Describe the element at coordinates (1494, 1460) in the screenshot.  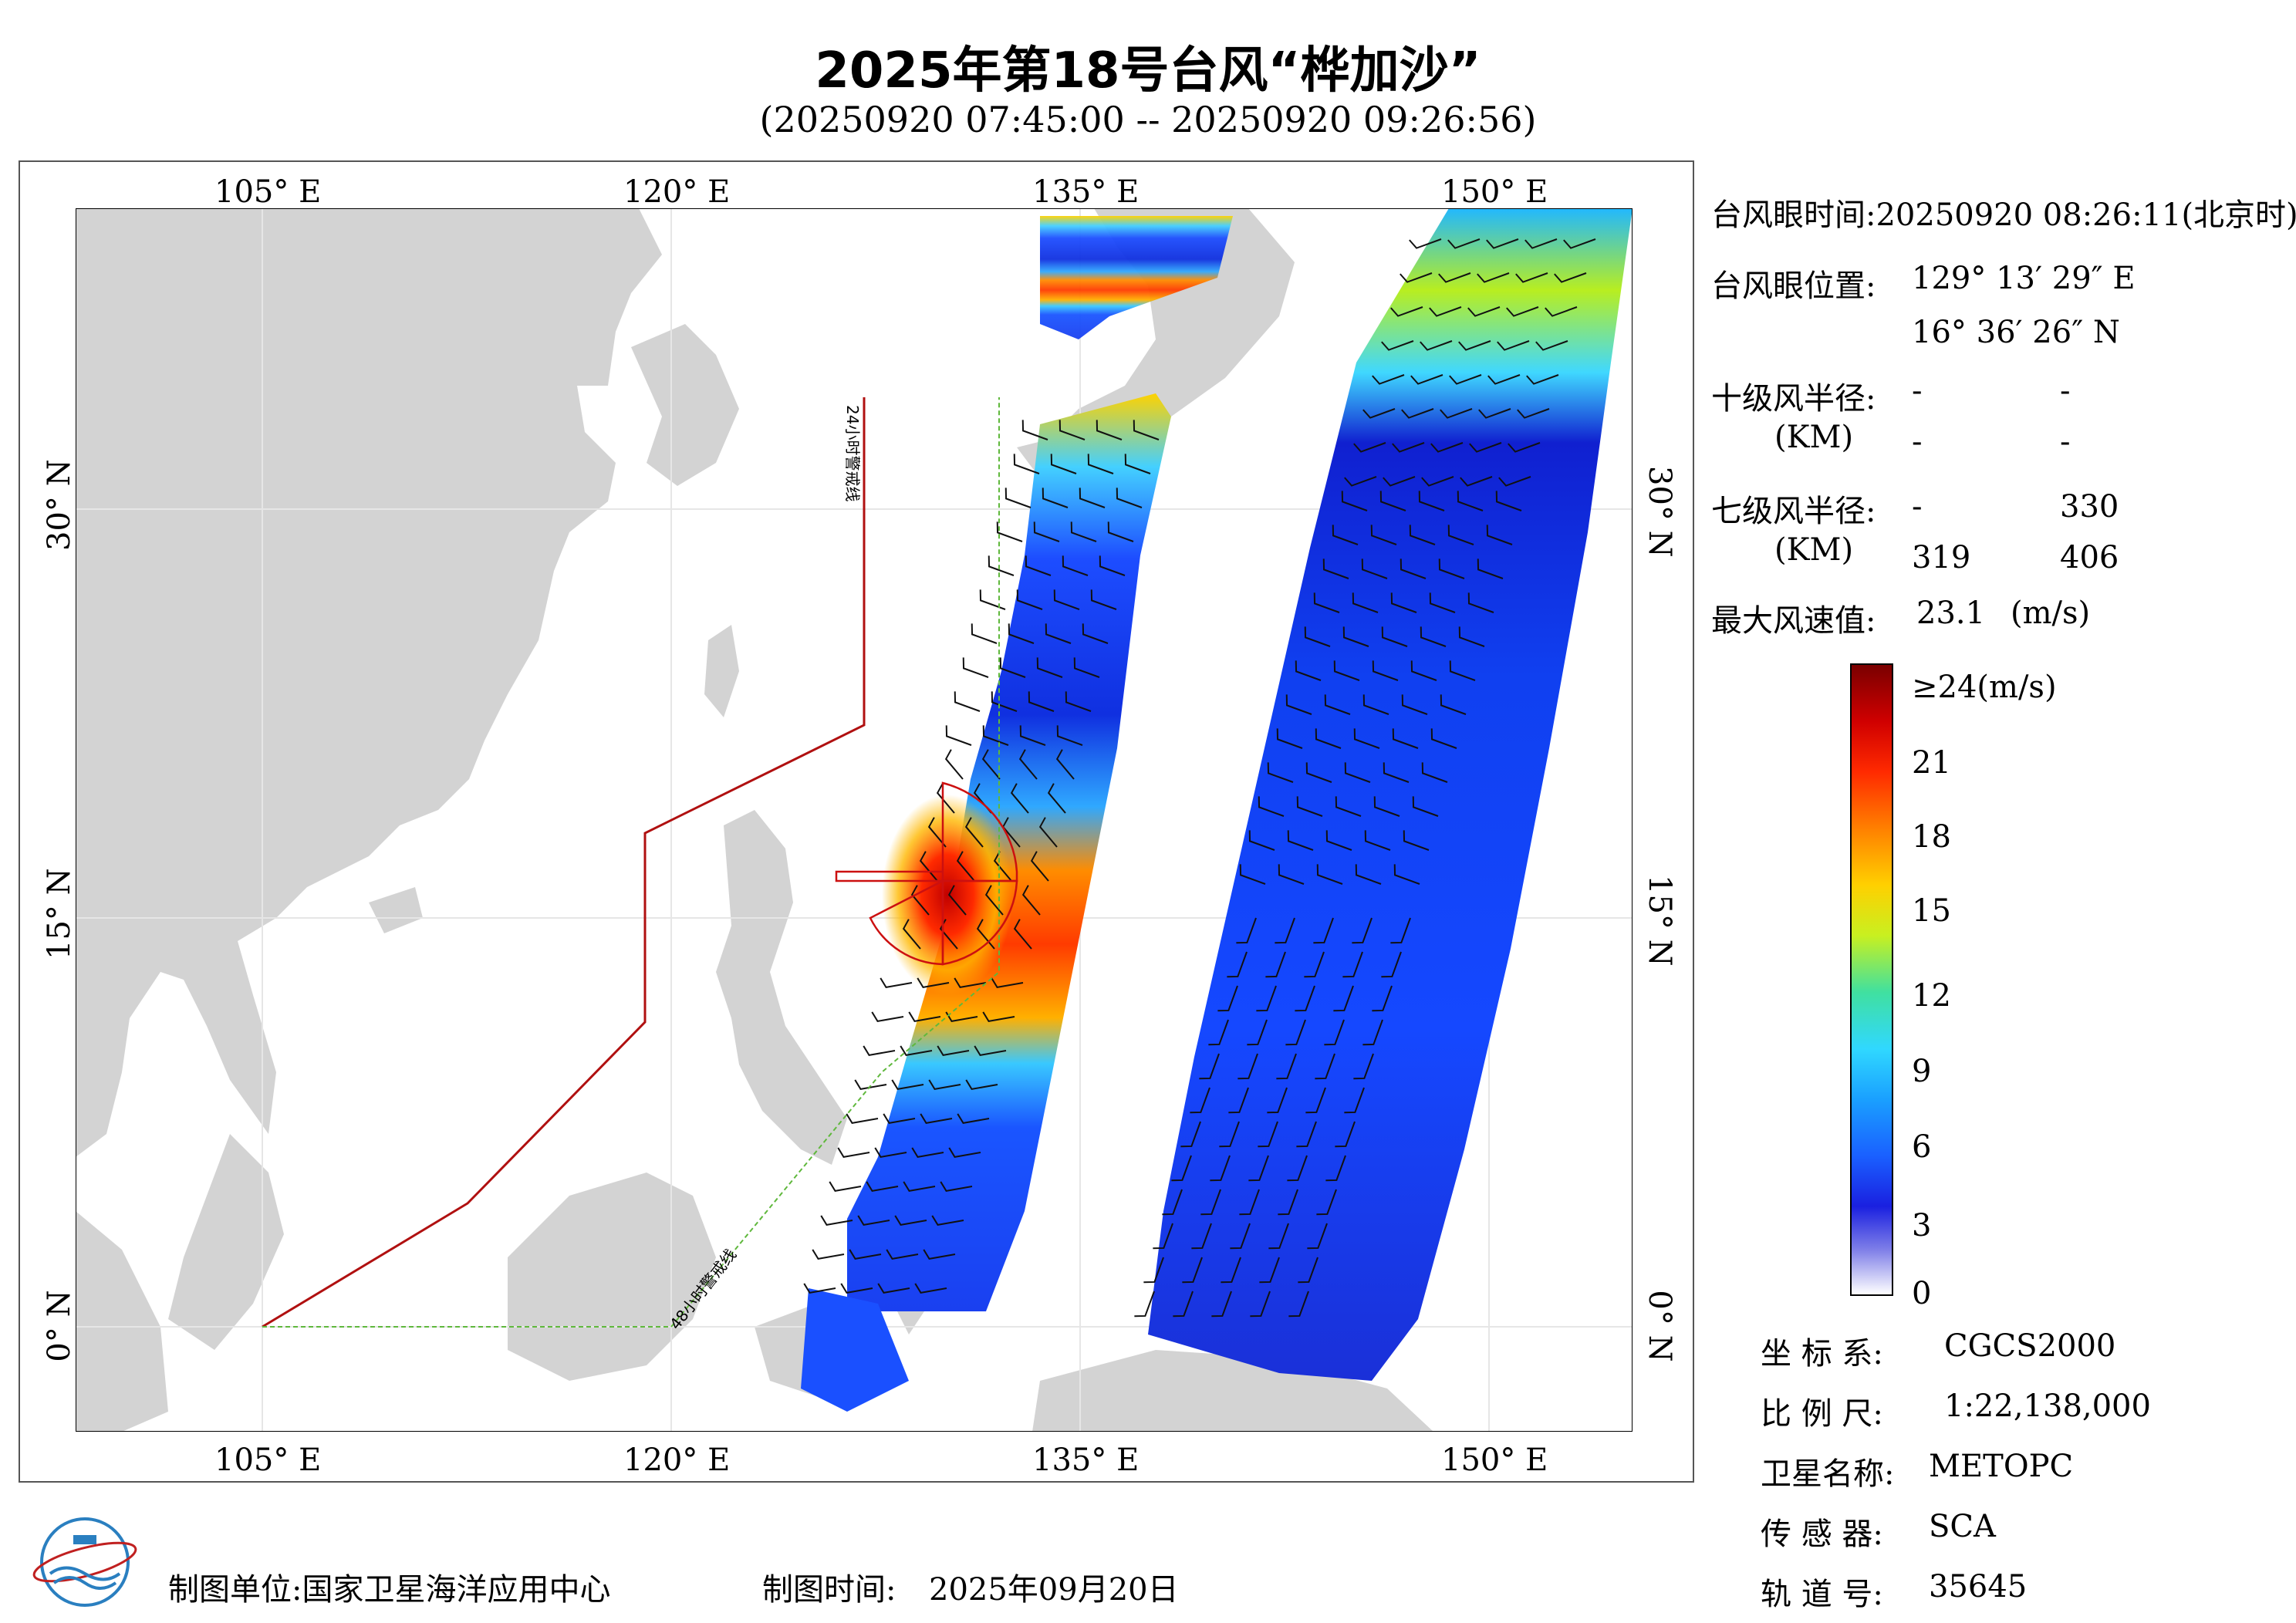
I see `lon-tick-bottom-150: 150° E` at that location.